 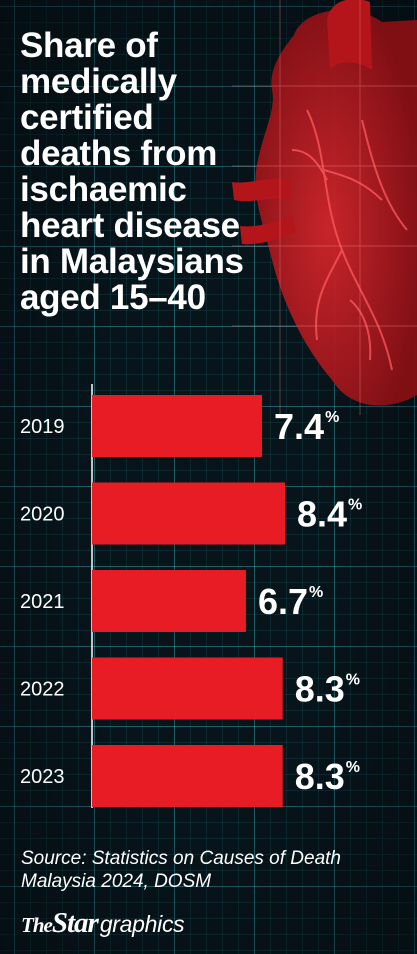 What do you see at coordinates (320, 689) in the screenshot?
I see `value-label-2022: 8.3` at bounding box center [320, 689].